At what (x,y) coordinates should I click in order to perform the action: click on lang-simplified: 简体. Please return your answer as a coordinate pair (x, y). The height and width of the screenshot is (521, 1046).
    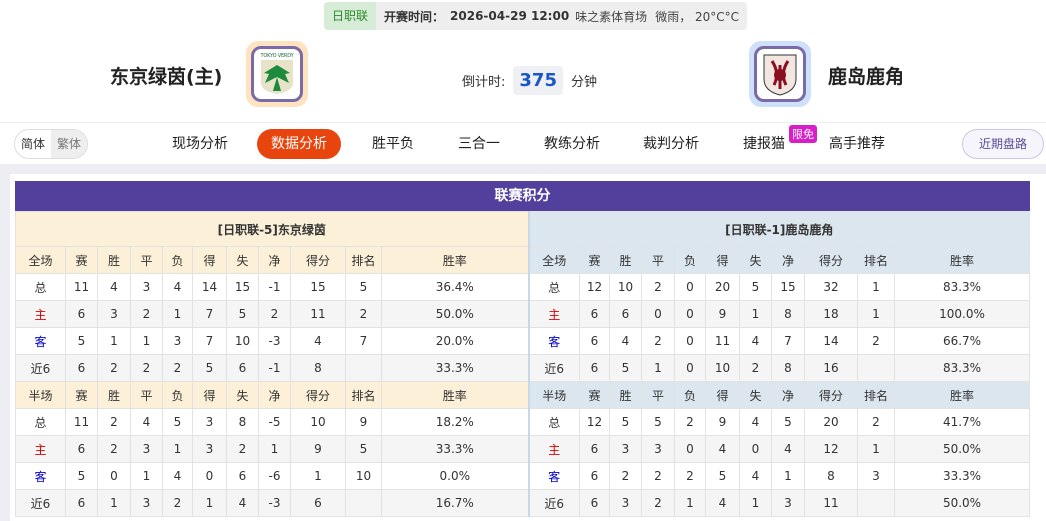
    Looking at the image, I should click on (33, 144).